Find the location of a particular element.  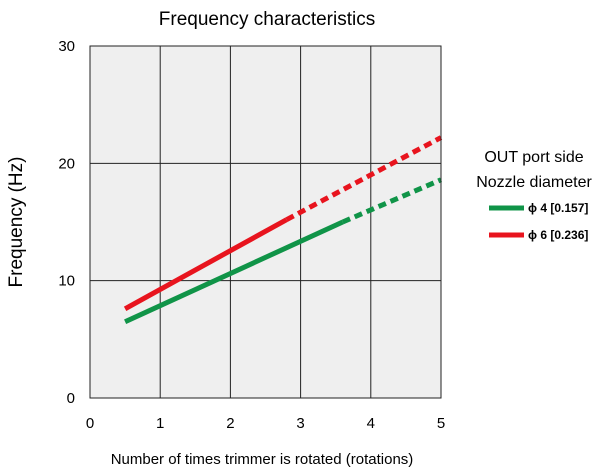

y-tick-label-20: 20 is located at coordinates (66, 163).